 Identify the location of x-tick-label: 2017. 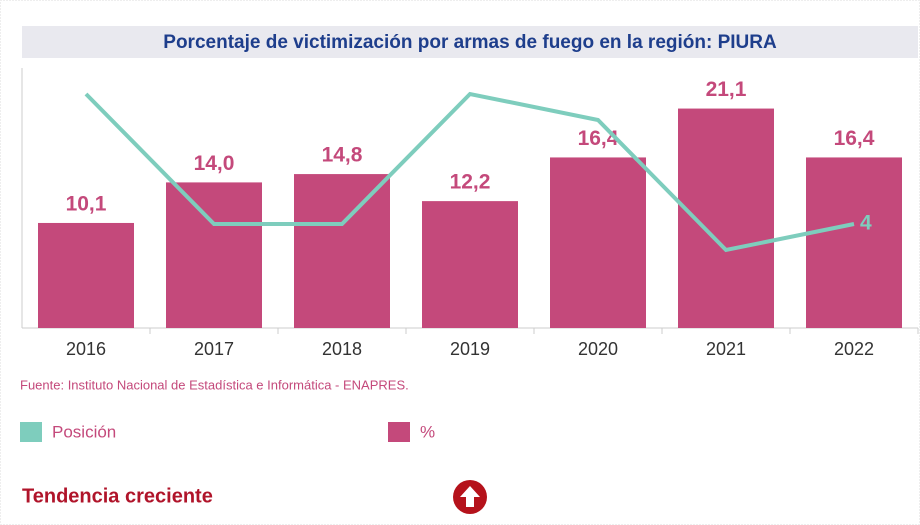
(214, 349).